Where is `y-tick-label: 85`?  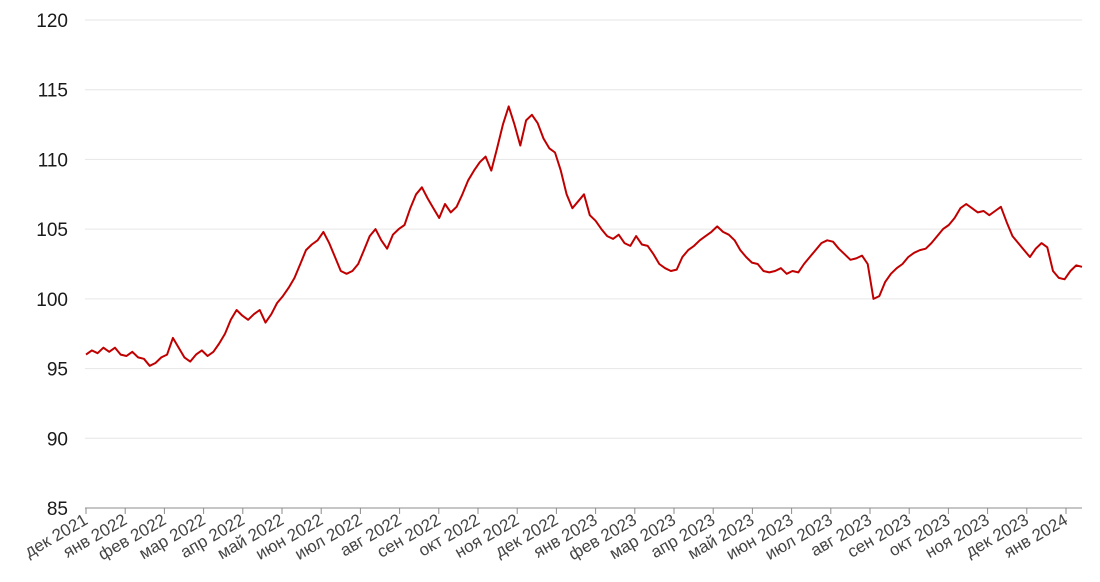
y-tick-label: 85 is located at coordinates (57, 509).